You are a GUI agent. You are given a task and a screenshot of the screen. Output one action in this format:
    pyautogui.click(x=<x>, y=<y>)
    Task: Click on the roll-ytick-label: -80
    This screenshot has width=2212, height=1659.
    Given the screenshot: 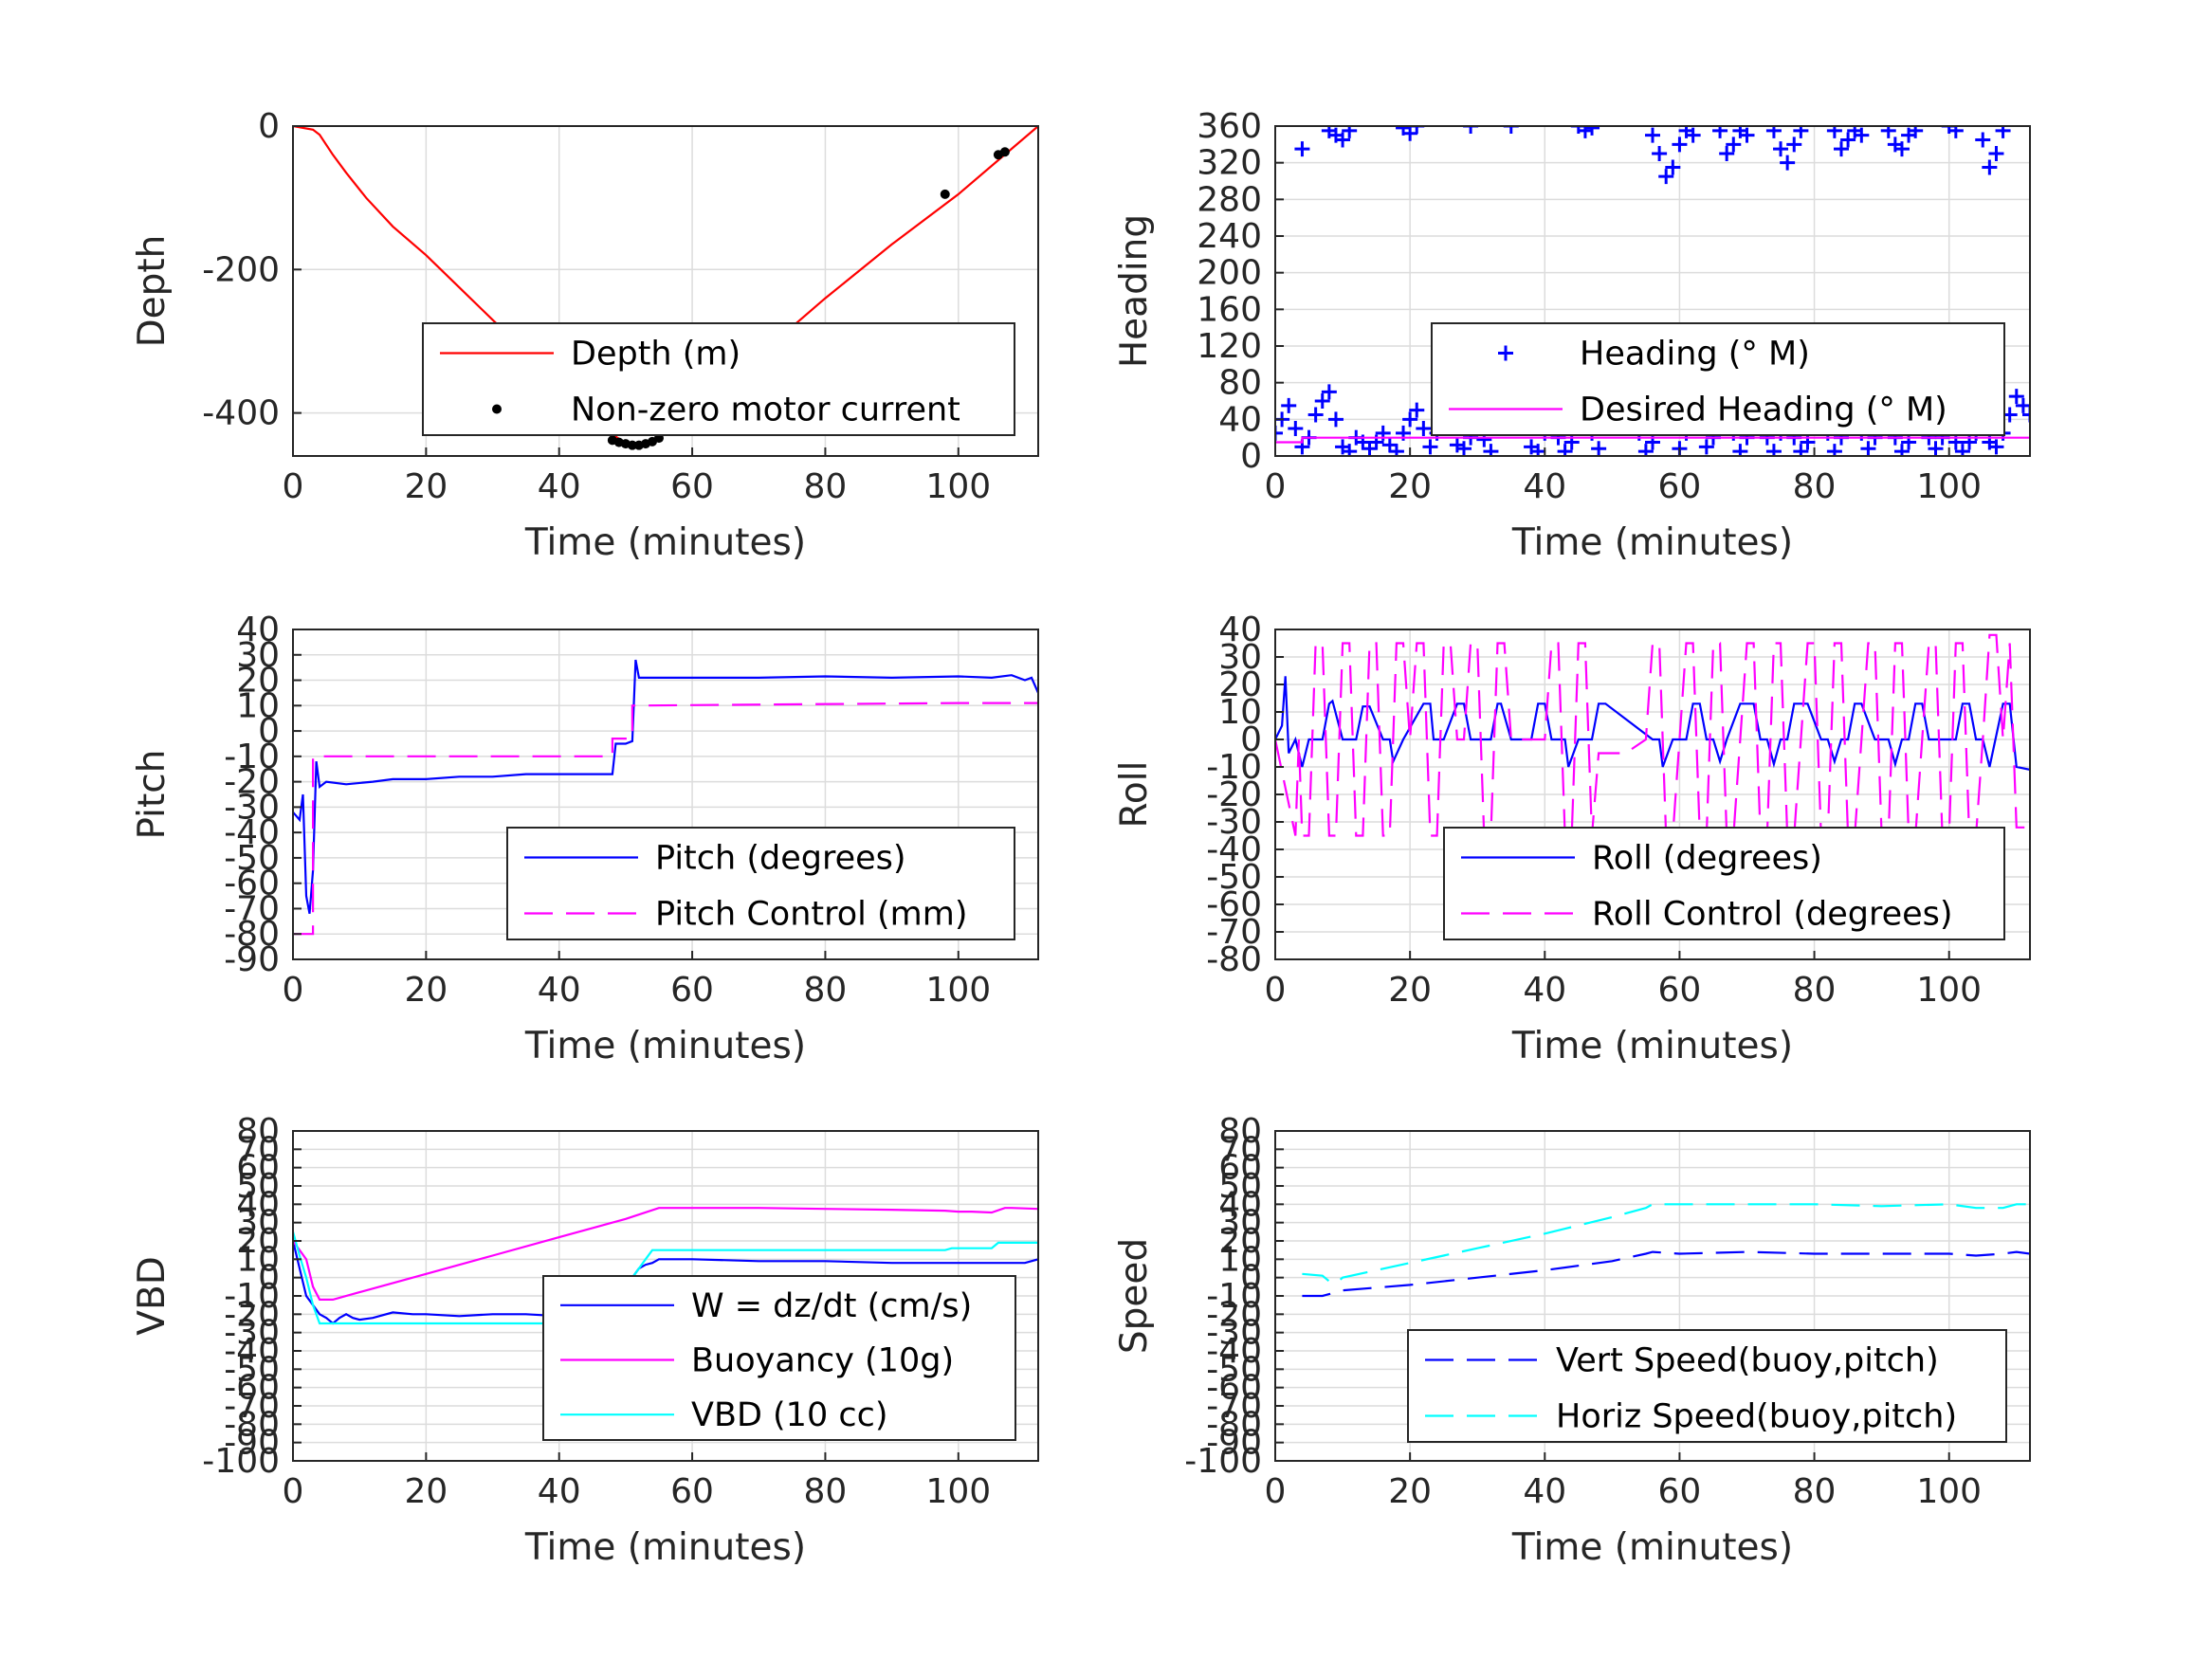 What is the action you would take?
    pyautogui.click(x=1234, y=959)
    